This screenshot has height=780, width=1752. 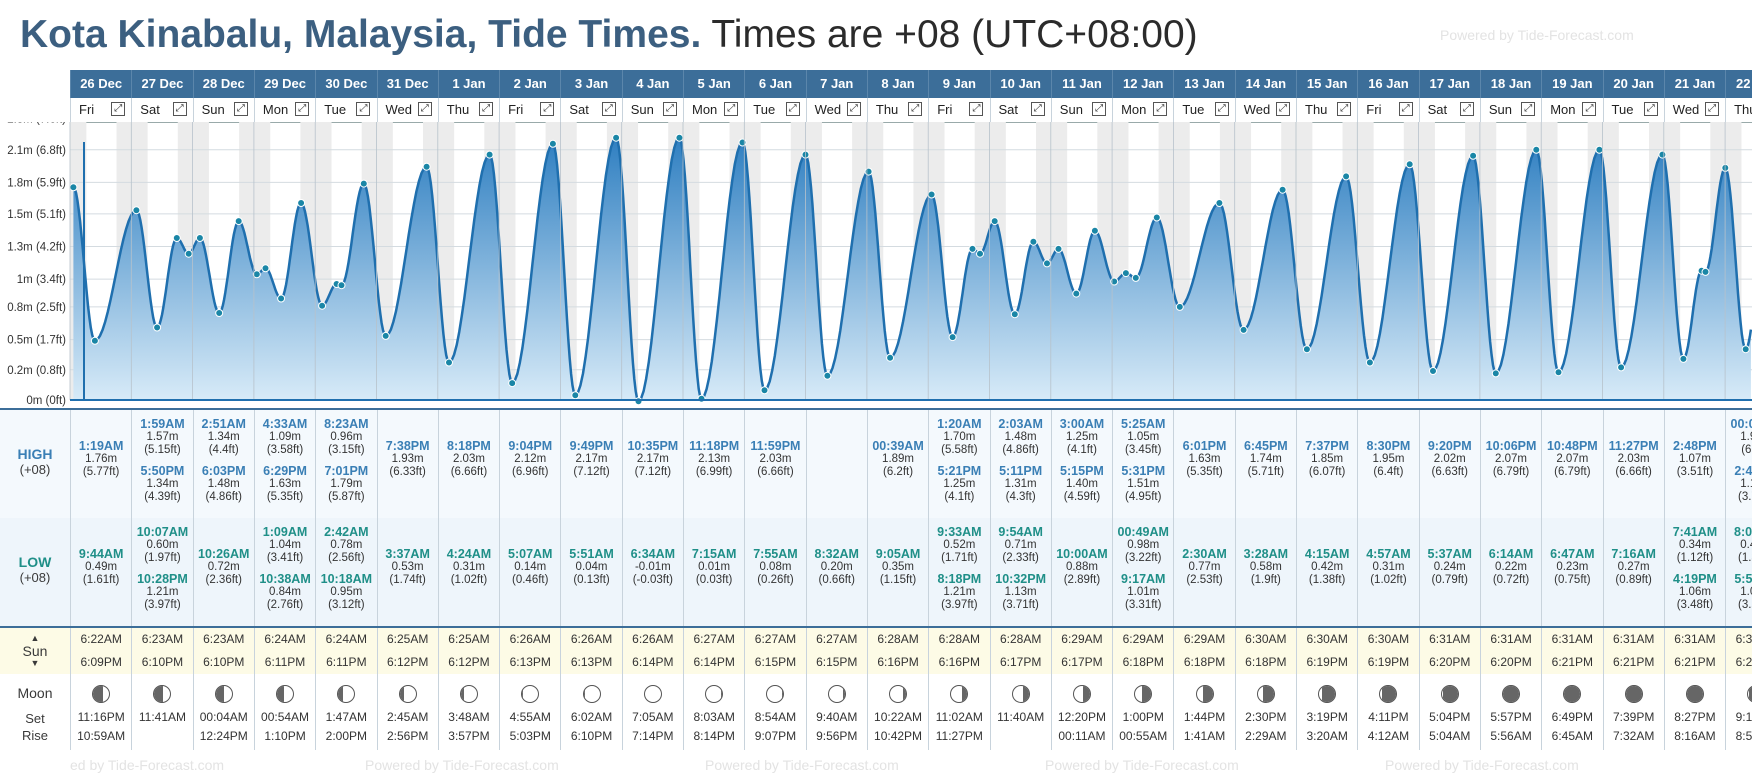 What do you see at coordinates (653, 554) in the screenshot?
I see `low-tide-time: 6:34AM` at bounding box center [653, 554].